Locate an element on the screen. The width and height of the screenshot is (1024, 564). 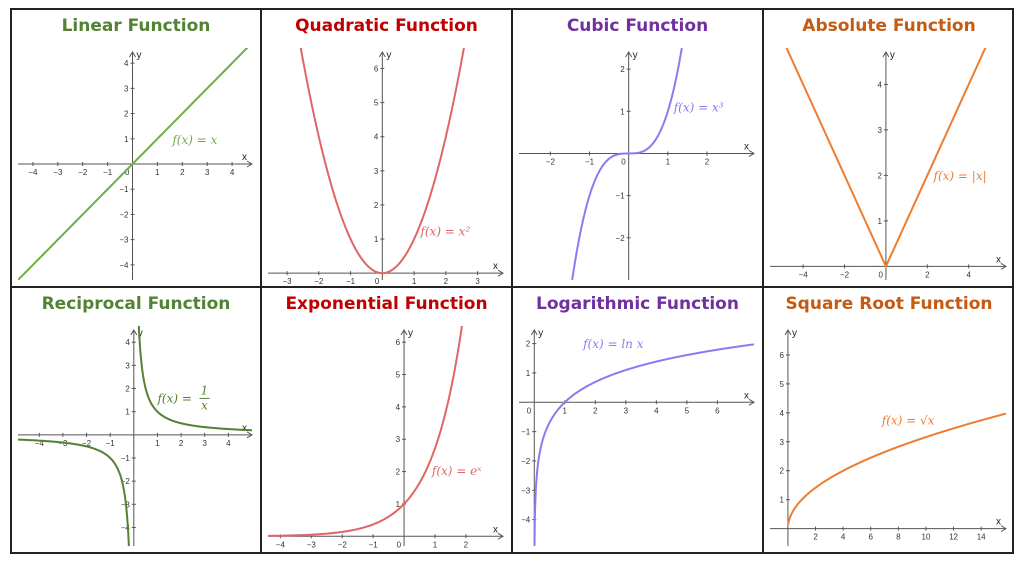
function-label: f(x) = ln x is located at coordinates (613, 344).